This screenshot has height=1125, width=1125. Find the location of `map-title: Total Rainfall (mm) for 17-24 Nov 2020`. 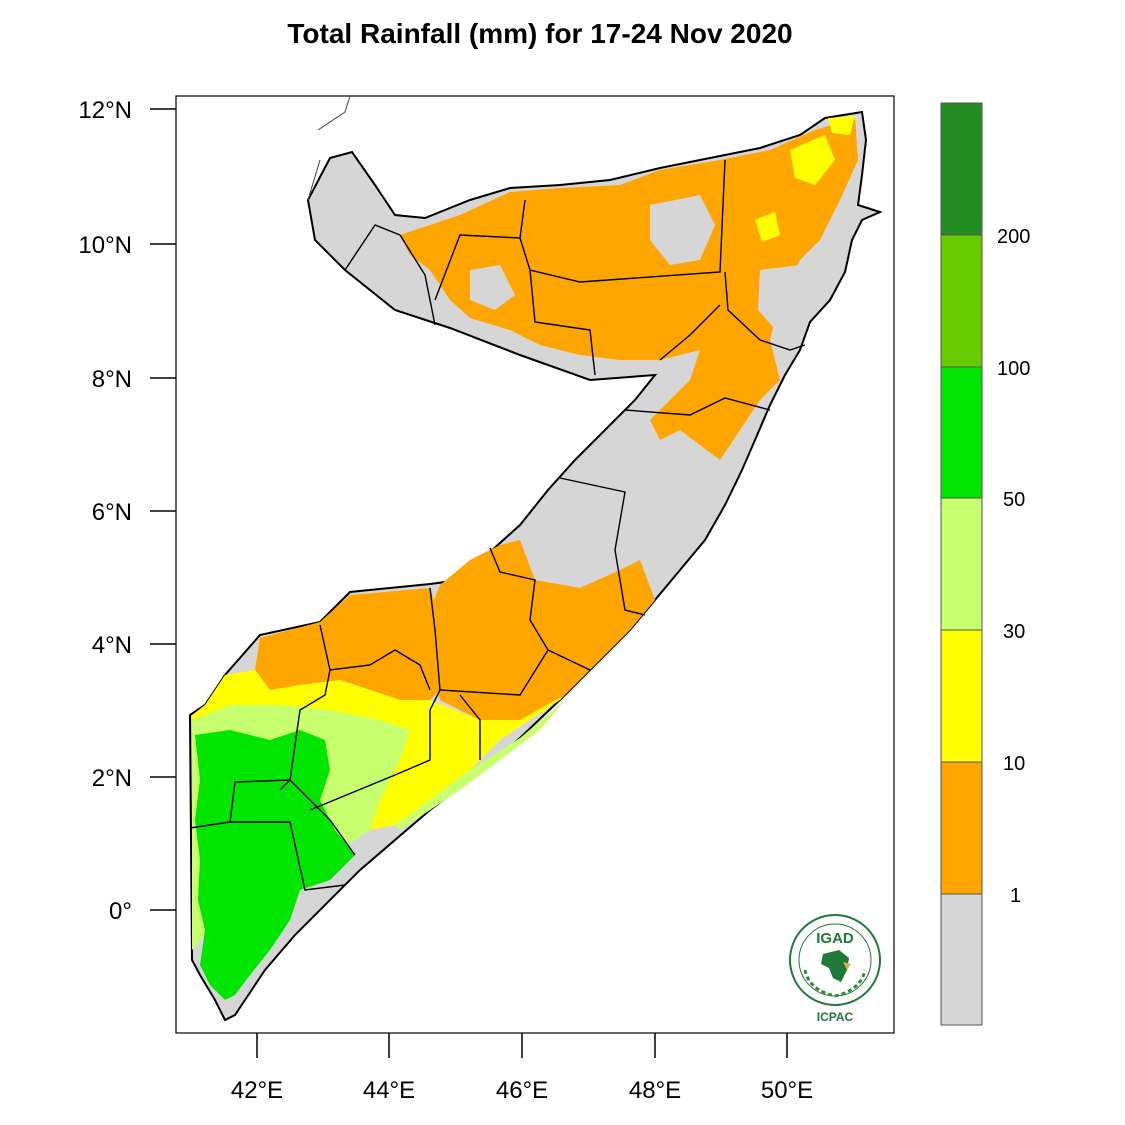

map-title: Total Rainfall (mm) for 17-24 Nov 2020 is located at coordinates (540, 33).